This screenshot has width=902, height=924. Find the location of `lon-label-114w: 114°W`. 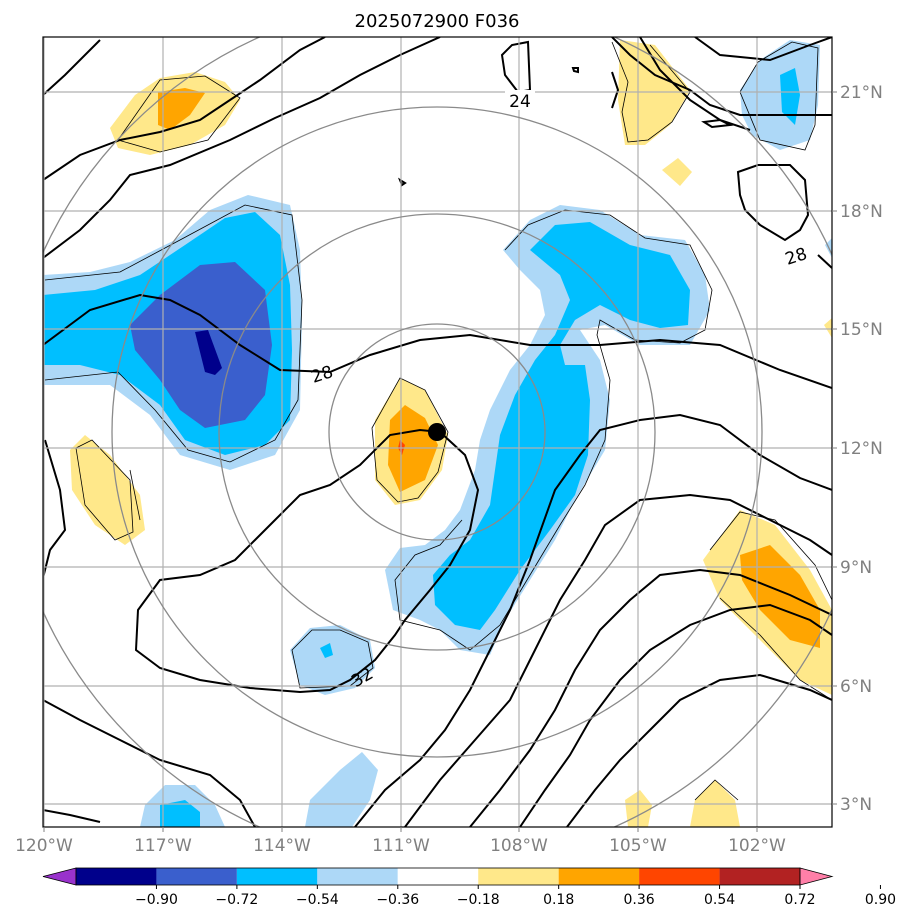

lon-label-114w: 114°W is located at coordinates (282, 846).